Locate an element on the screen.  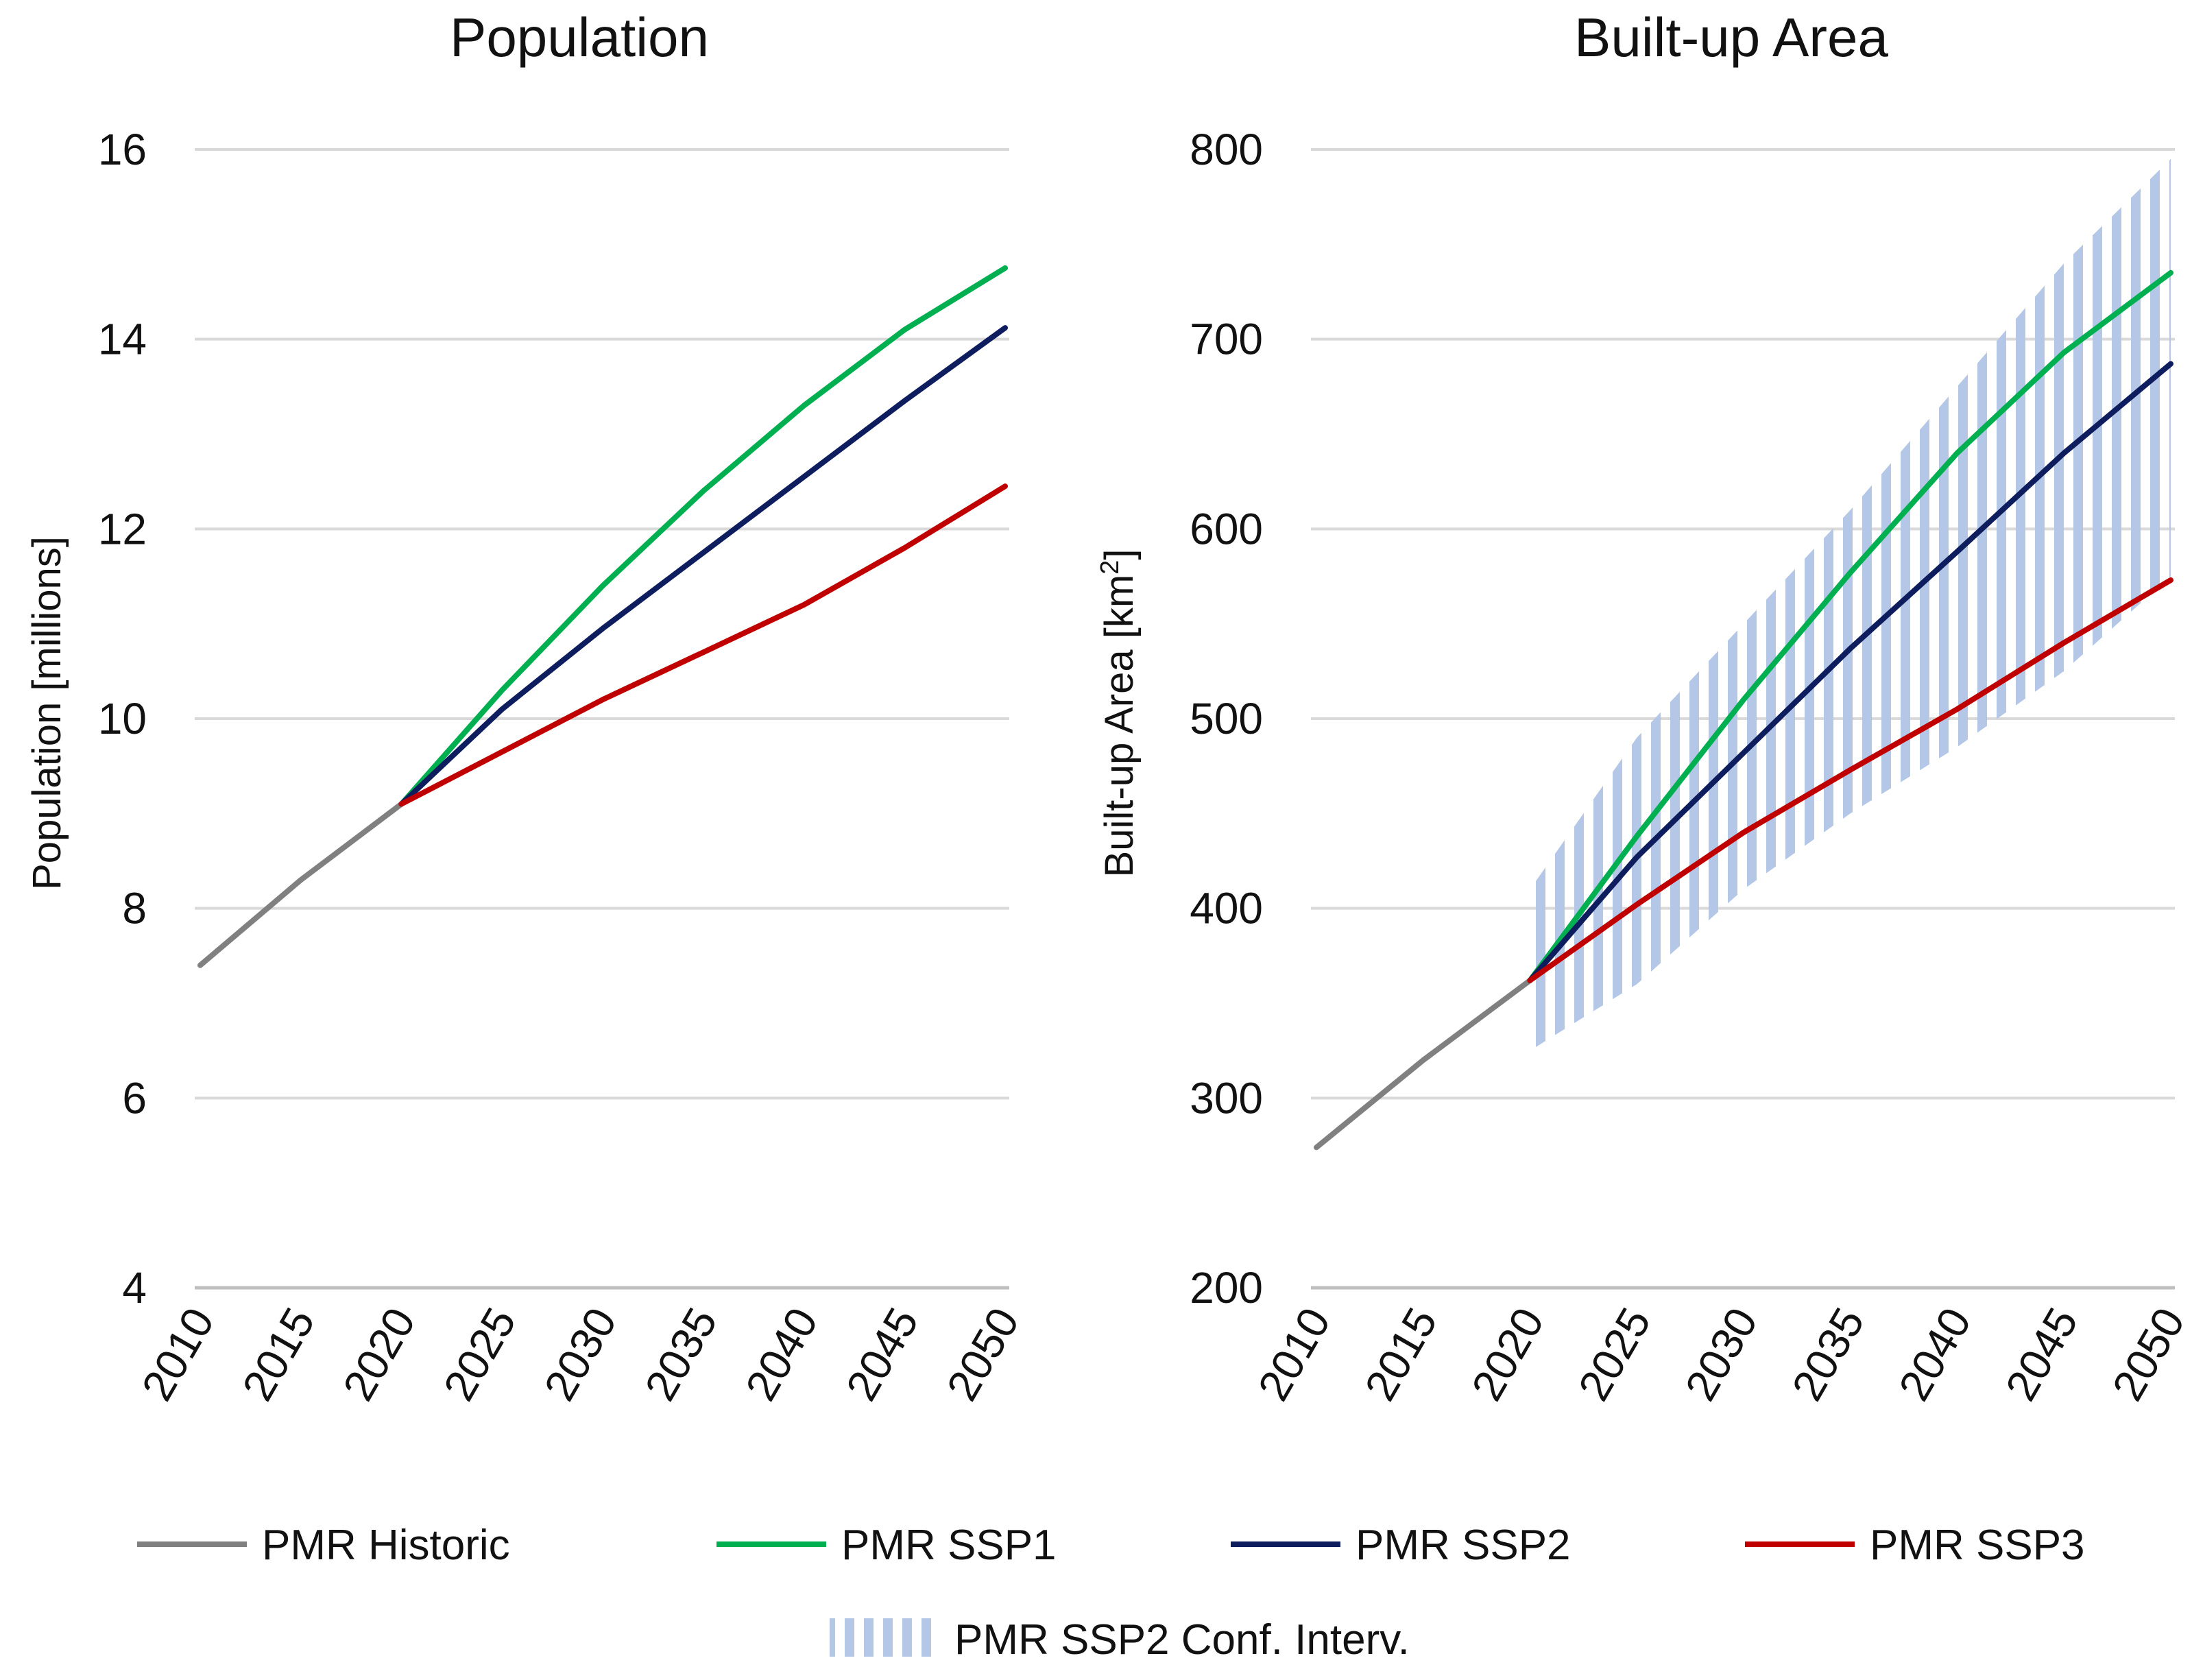
y-tick-label: 4 is located at coordinates (134, 1287).